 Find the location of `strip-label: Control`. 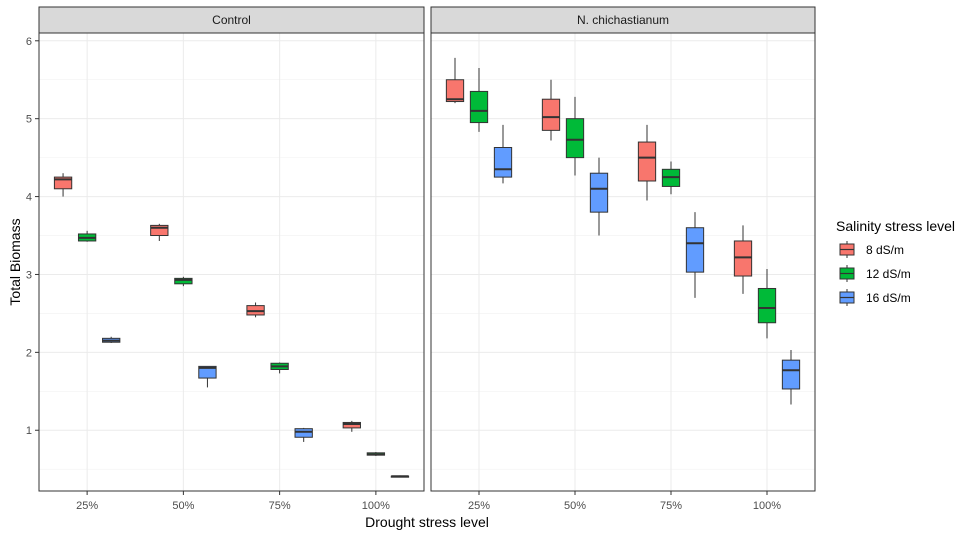

strip-label: Control is located at coordinates (231, 20).